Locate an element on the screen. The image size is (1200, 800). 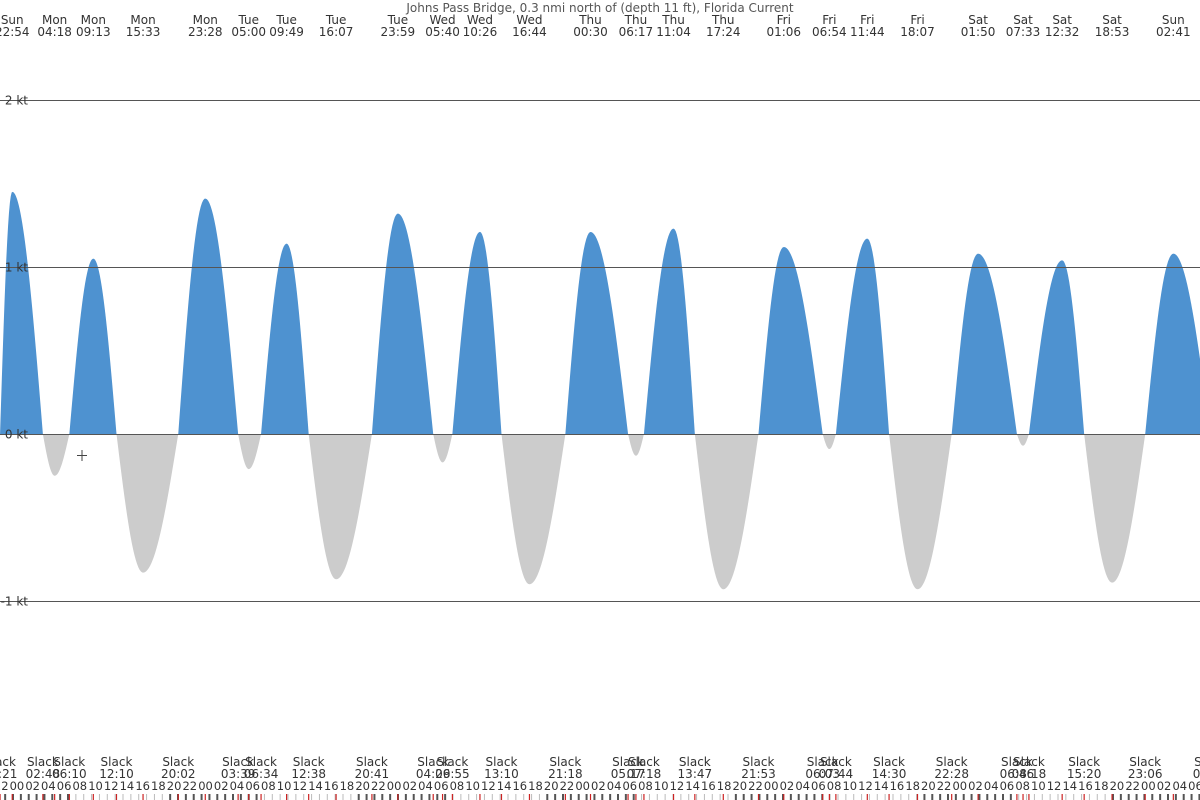
peak-time-label: 01:50 is located at coordinates (978, 32).